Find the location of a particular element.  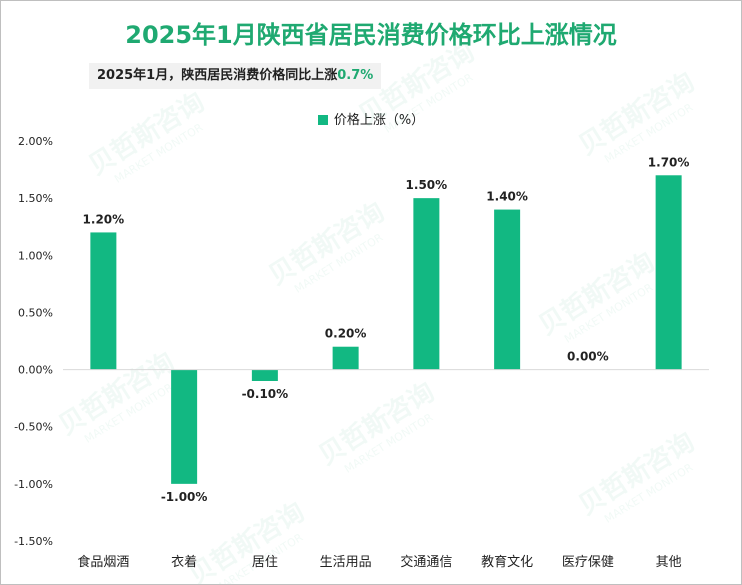

x-tick-label: 其他 is located at coordinates (669, 562).